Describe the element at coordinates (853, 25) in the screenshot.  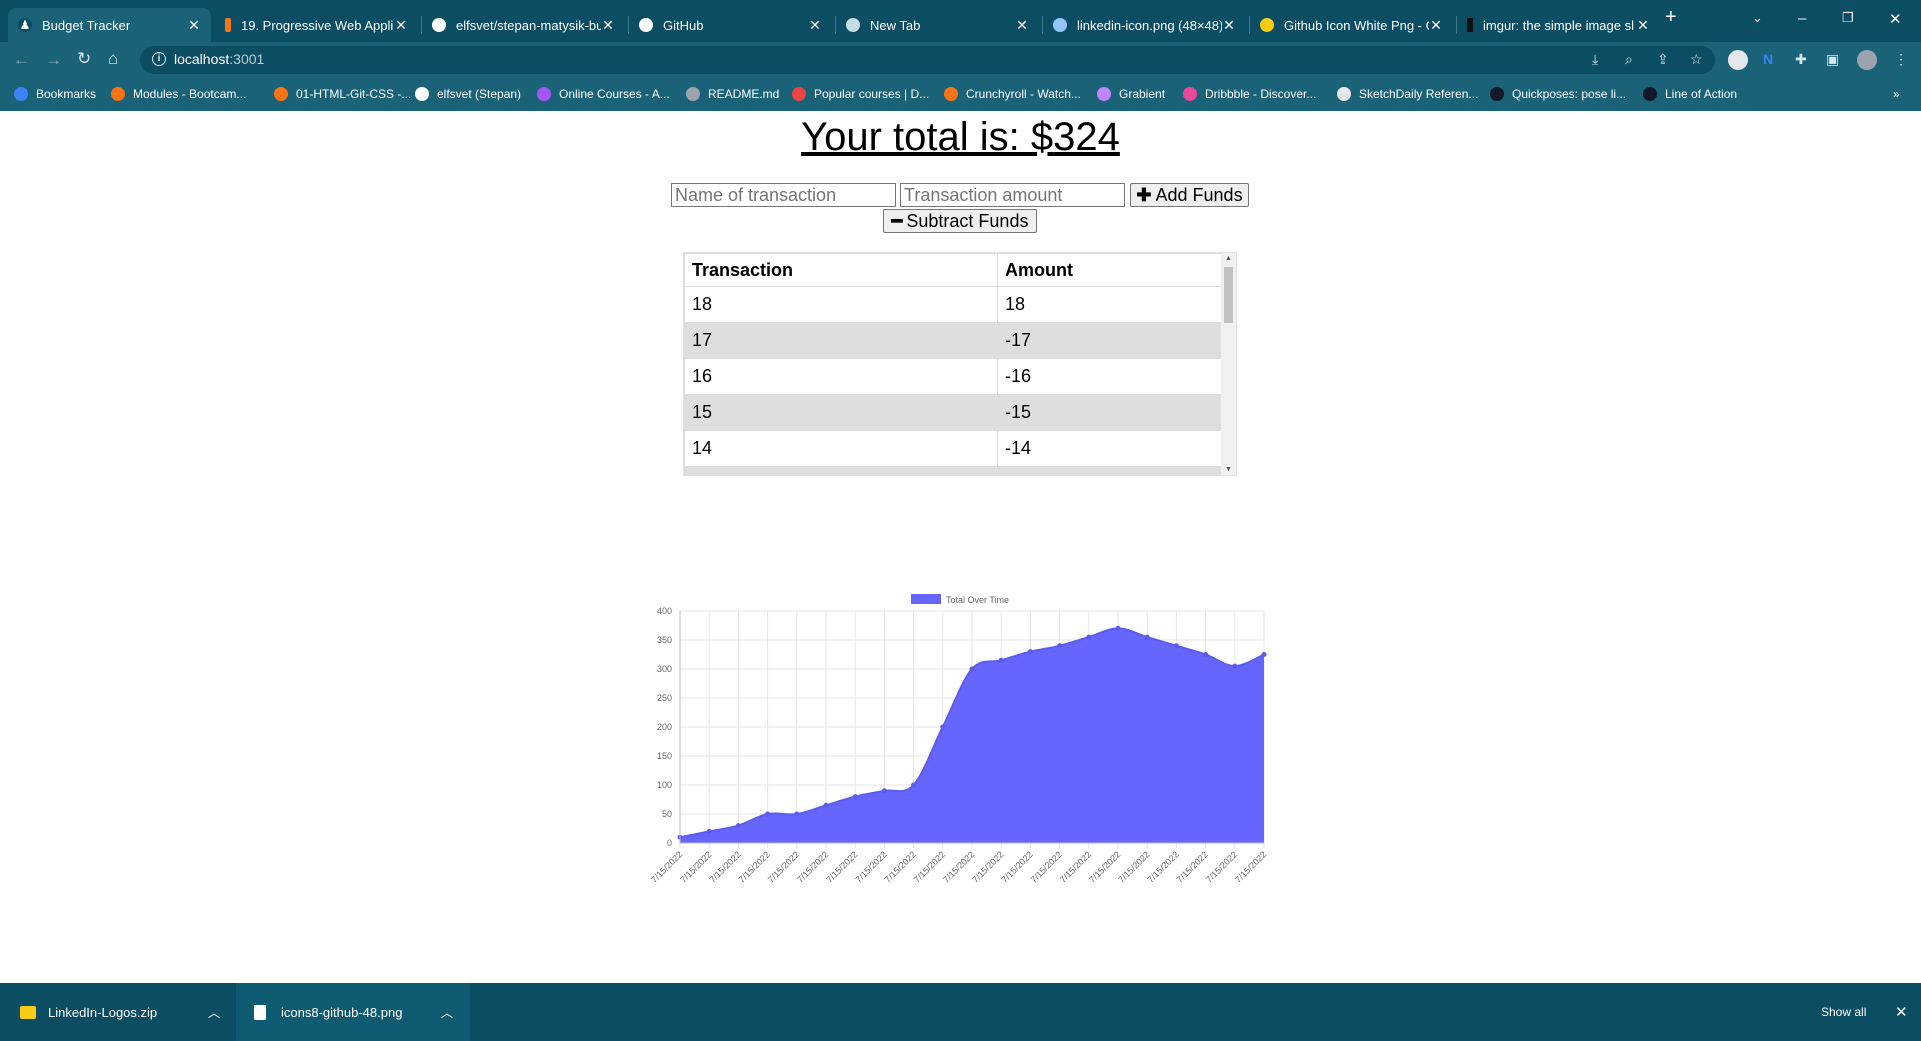
I see `chrome-icon` at that location.